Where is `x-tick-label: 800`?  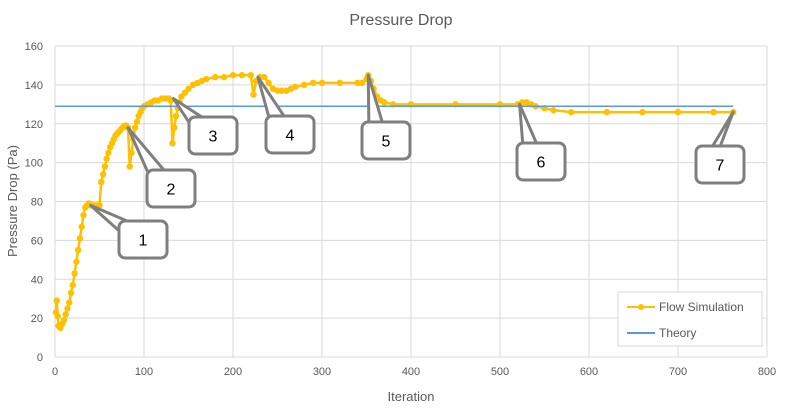 x-tick-label: 800 is located at coordinates (767, 372).